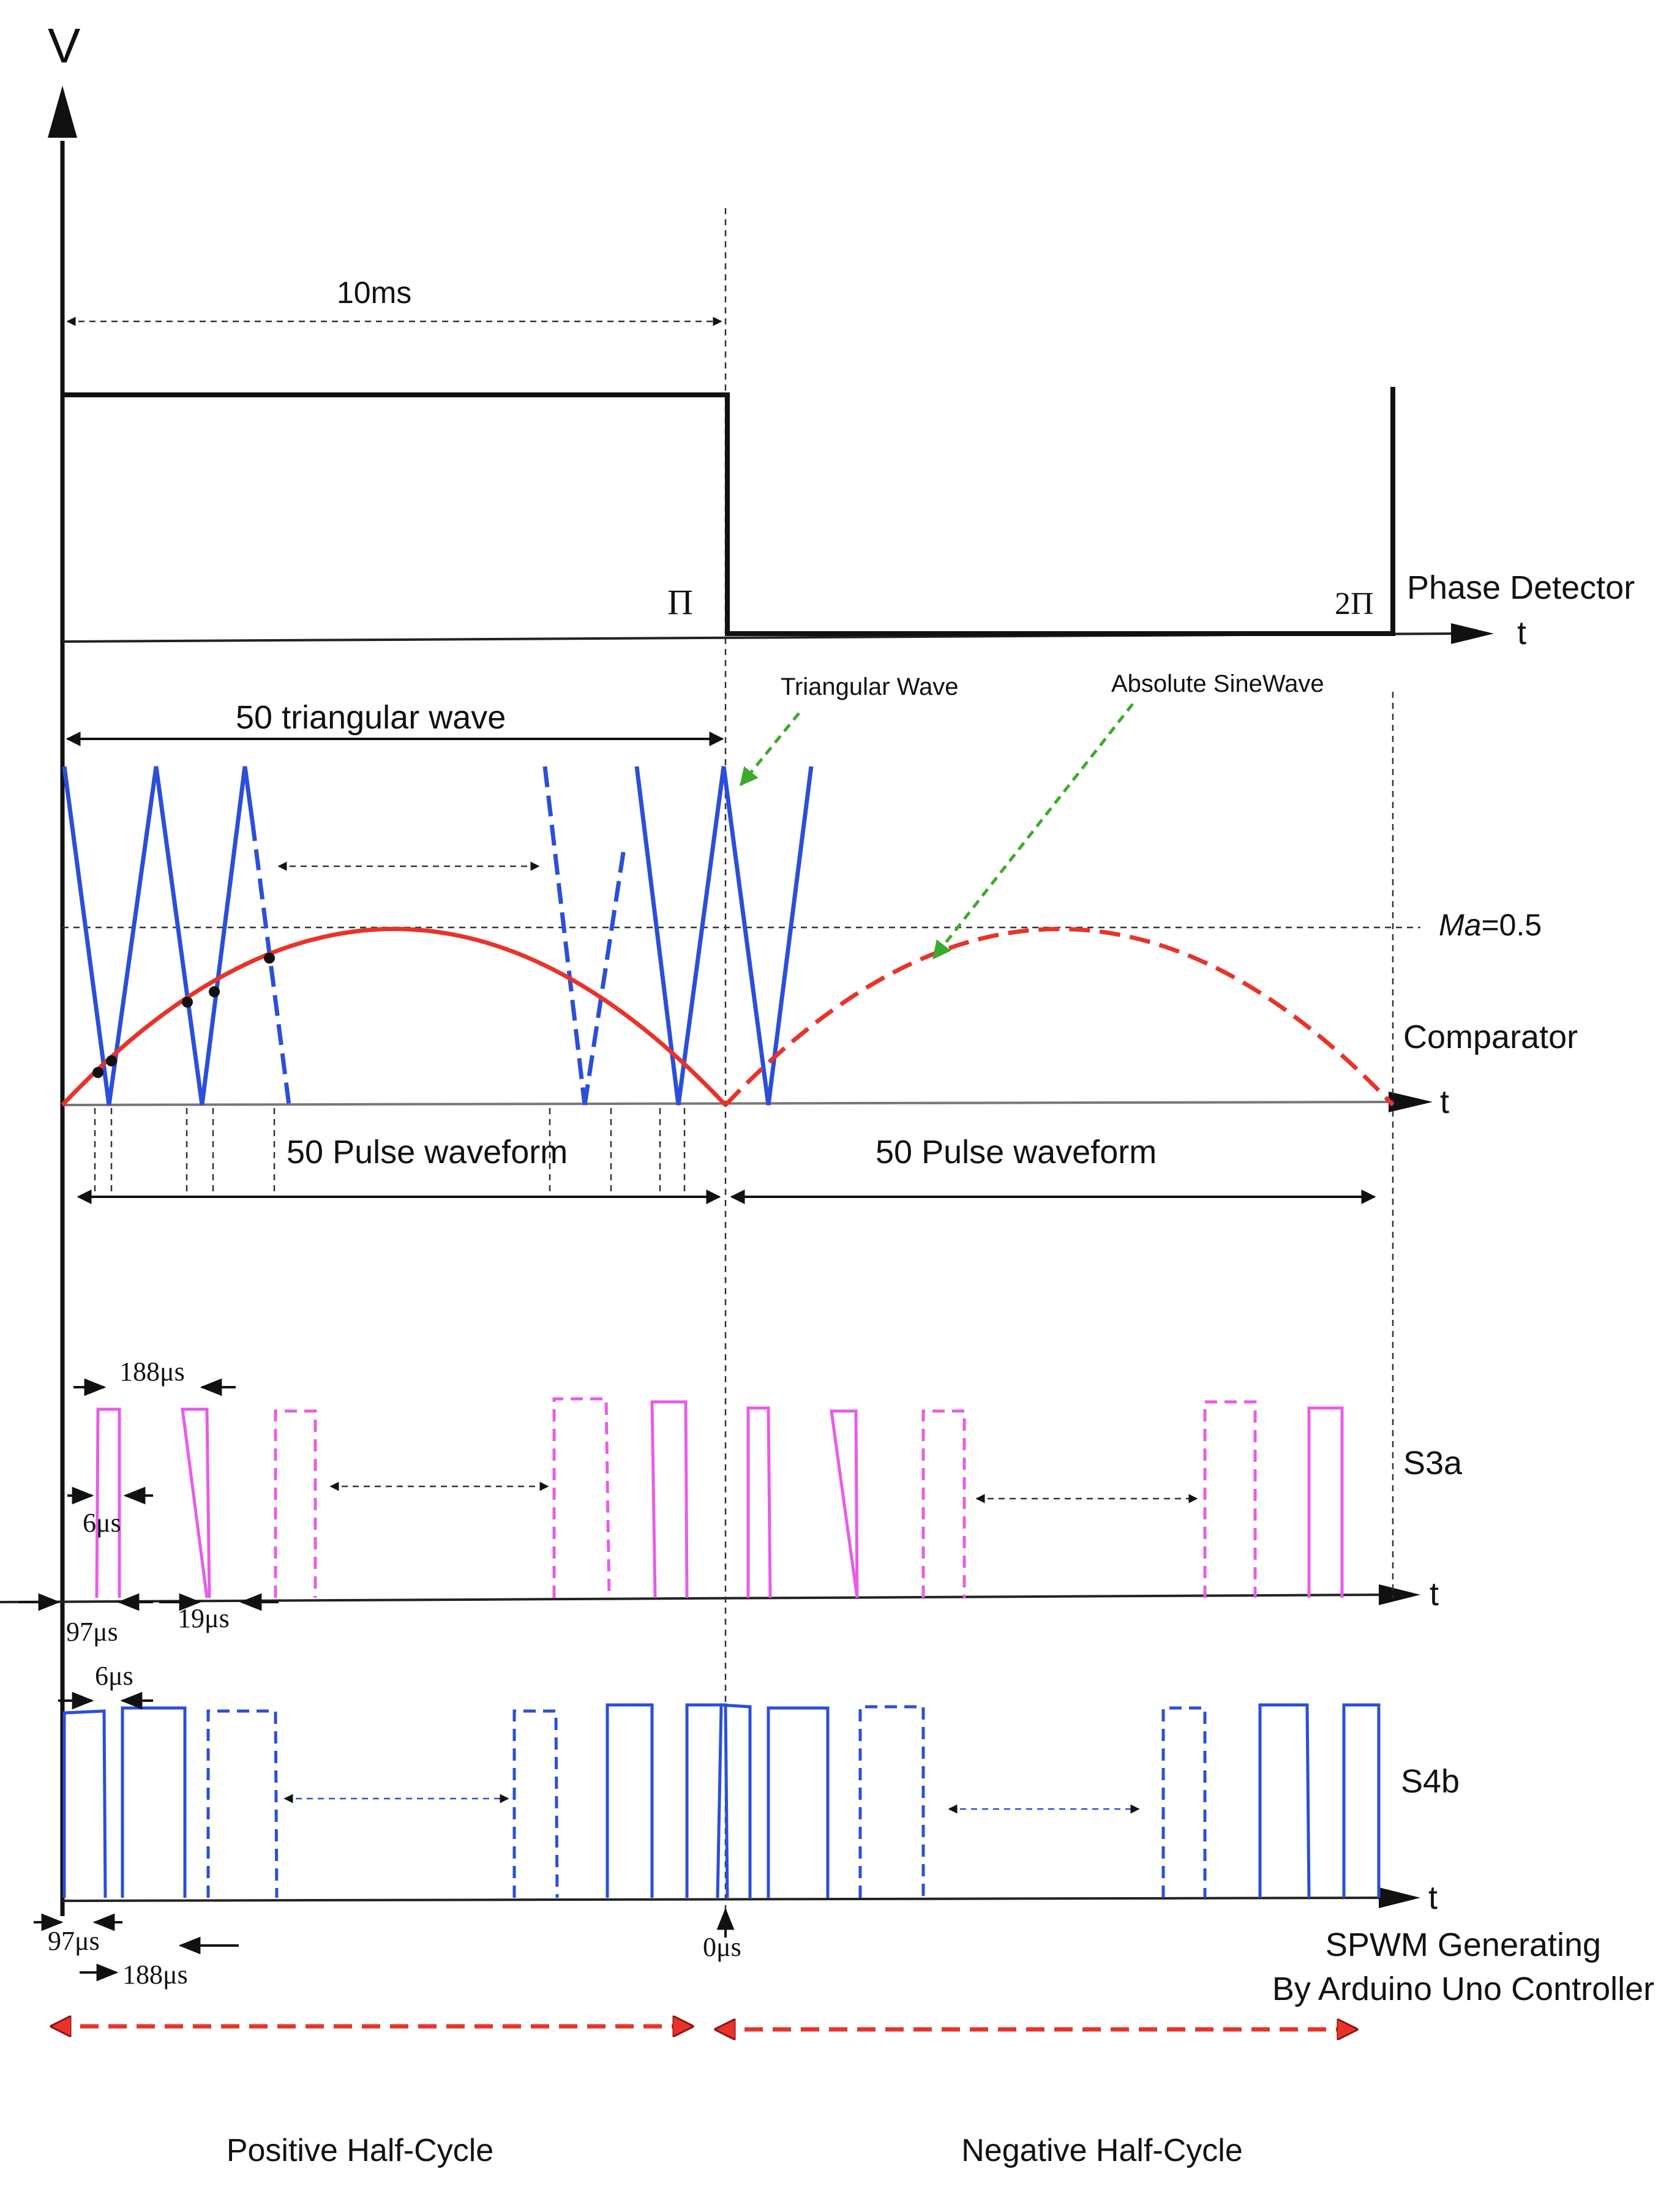  What do you see at coordinates (1354, 604) in the screenshot?
I see `two-pi-marker: 2Π` at bounding box center [1354, 604].